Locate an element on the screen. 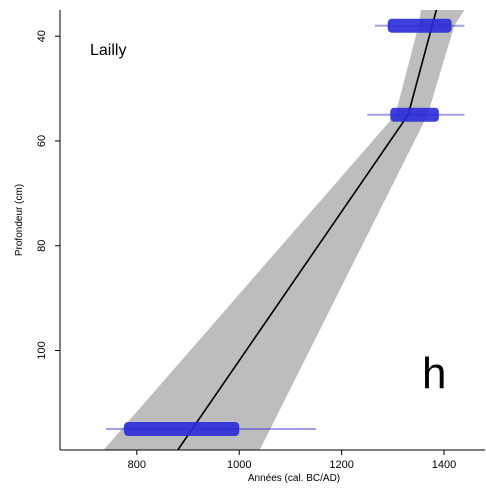 This screenshot has height=489, width=486. y-tick-label-80: 80 is located at coordinates (42, 246).